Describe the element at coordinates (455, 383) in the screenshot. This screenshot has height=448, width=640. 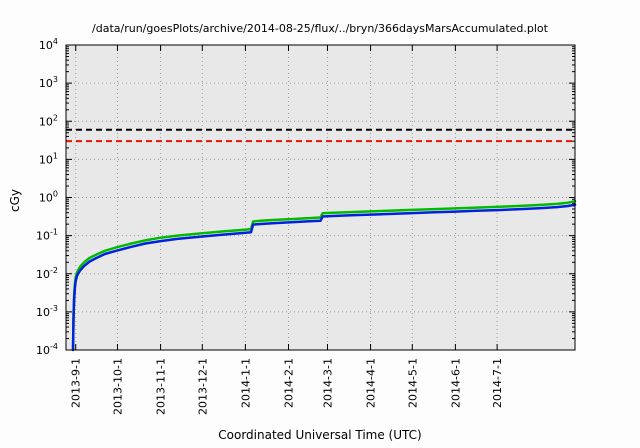
I see `svg-text: 2014-6-1` at that location.